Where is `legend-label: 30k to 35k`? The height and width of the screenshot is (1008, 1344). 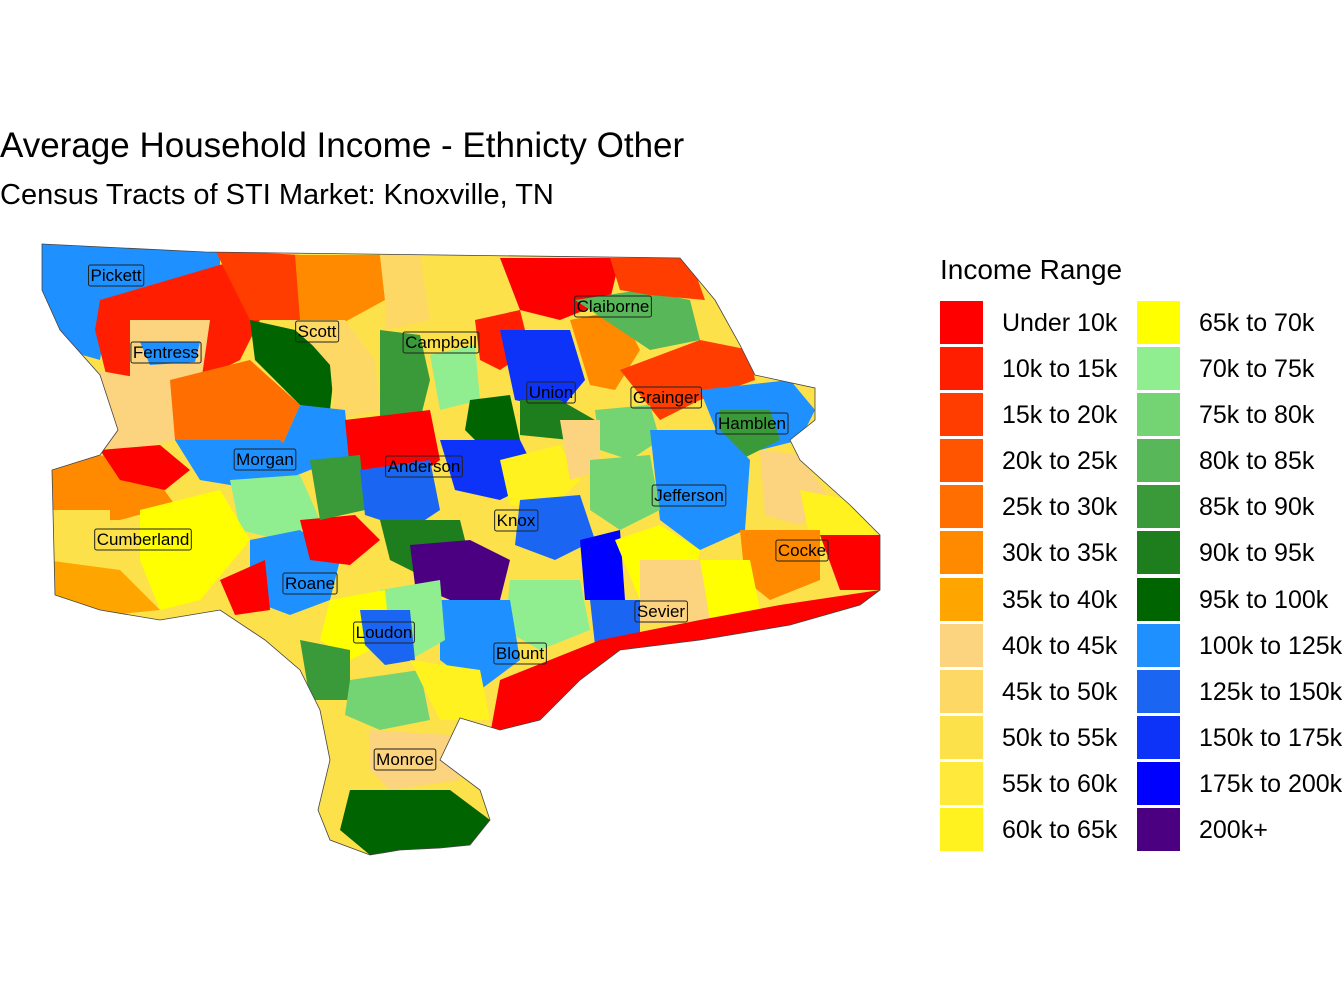
legend-label: 30k to 35k is located at coordinates (1060, 553).